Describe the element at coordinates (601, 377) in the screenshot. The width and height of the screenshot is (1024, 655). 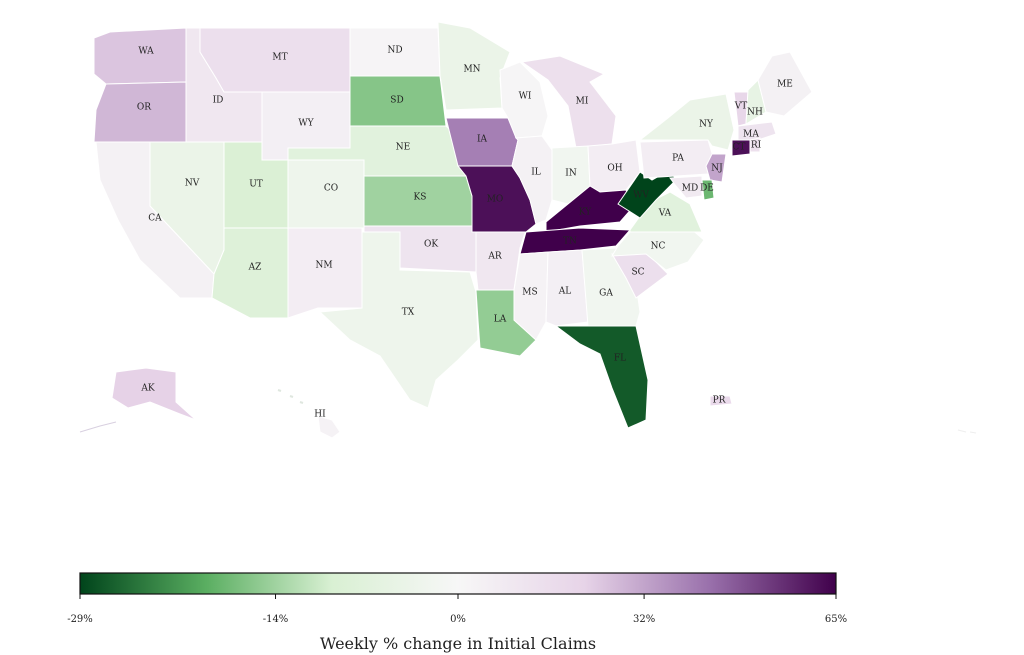
I see `state-FL` at that location.